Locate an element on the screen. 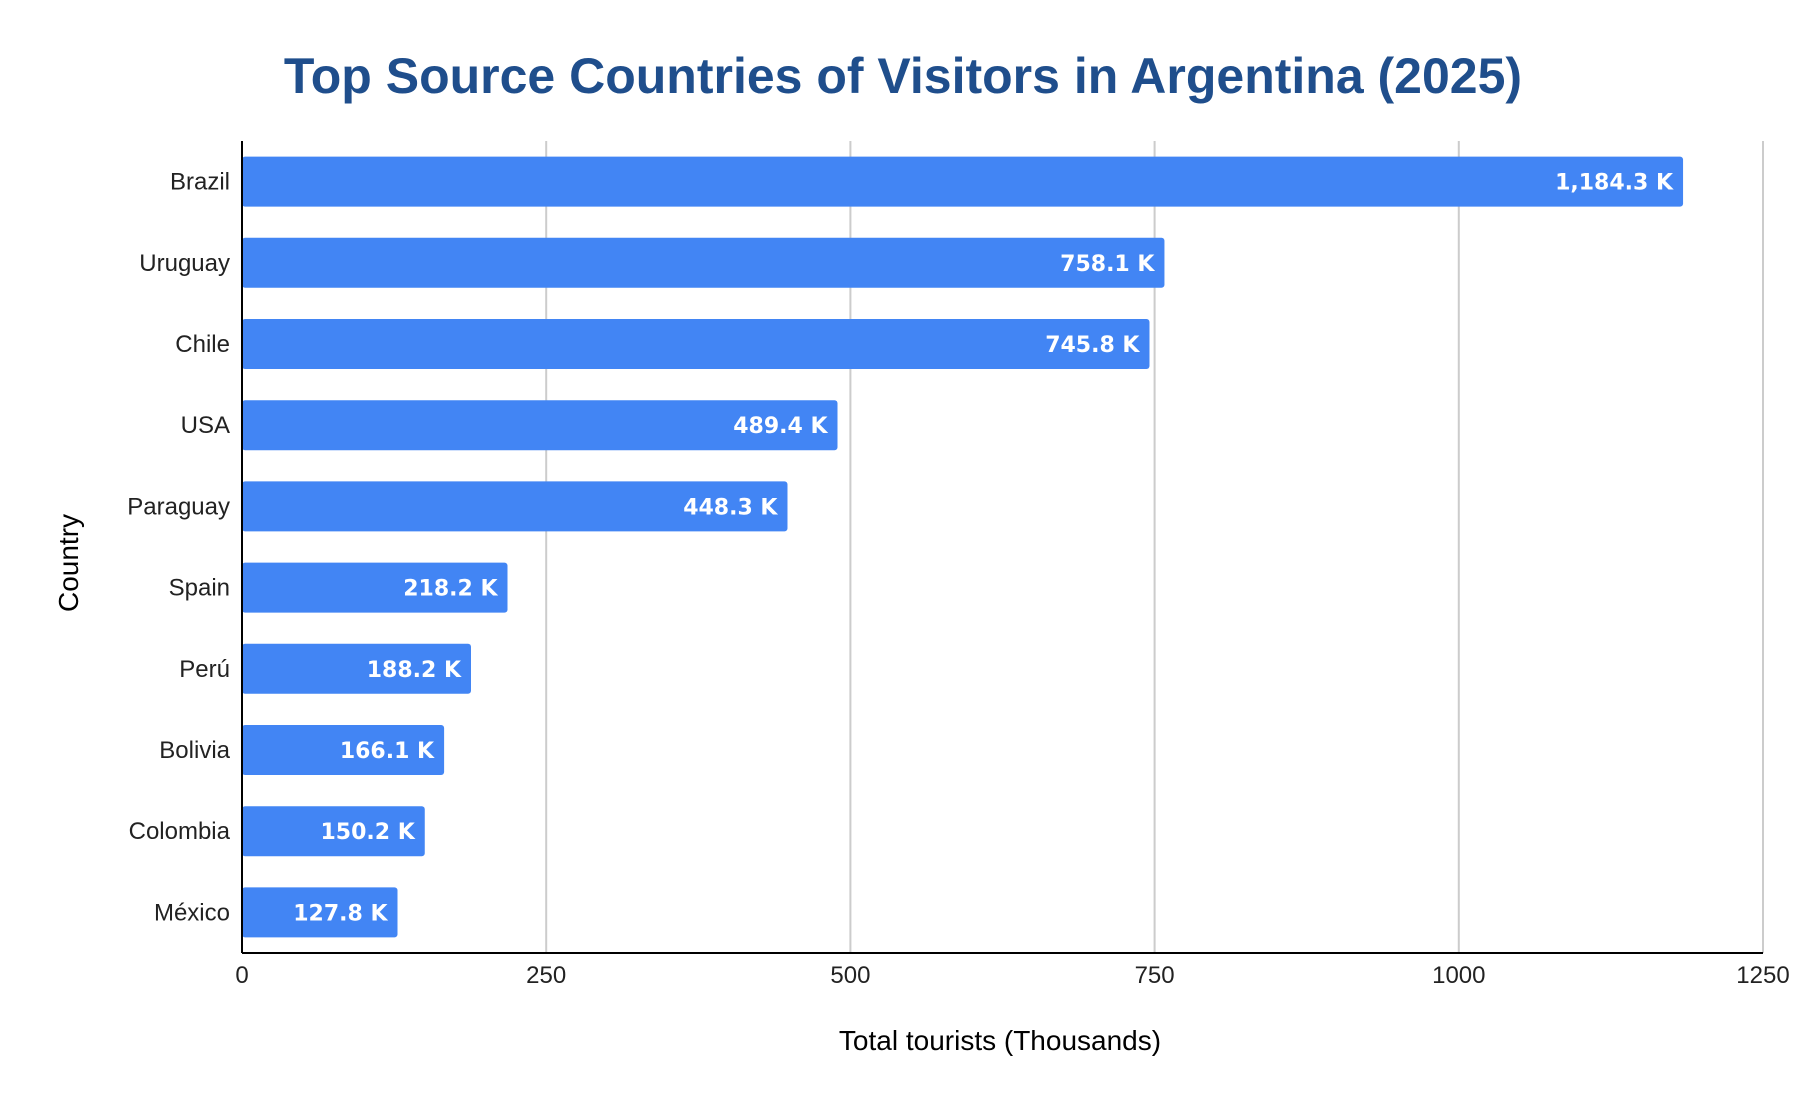 Image resolution: width=1806 pixels, height=1108 pixels. category-label: Bolivia is located at coordinates (194, 750).